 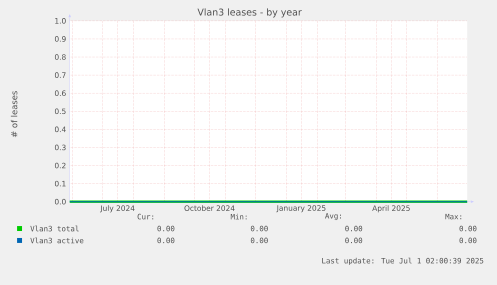 What do you see at coordinates (249, 13) in the screenshot?
I see `chart-title: Vlan3 leases - by year` at bounding box center [249, 13].